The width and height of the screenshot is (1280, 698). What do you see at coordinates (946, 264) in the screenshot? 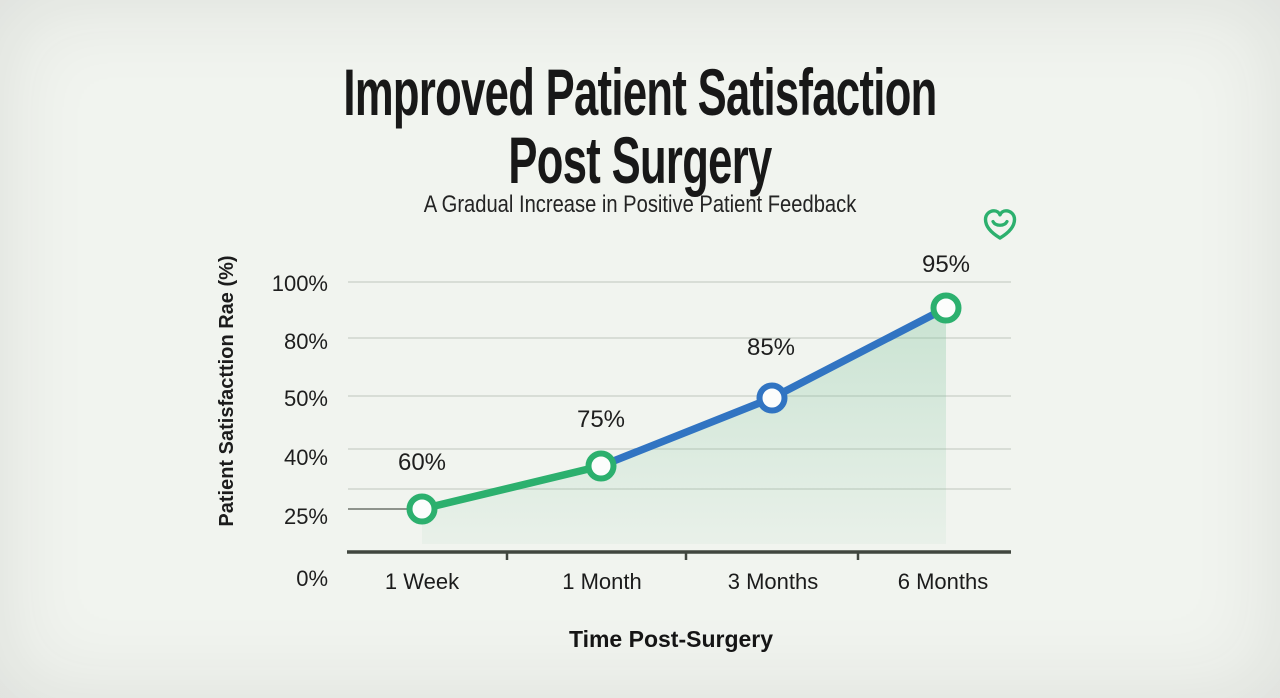
I see `data-label-95: 95%` at bounding box center [946, 264].